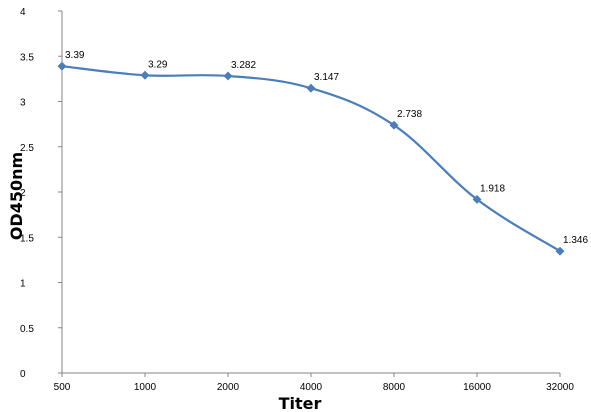  What do you see at coordinates (27, 148) in the screenshot?
I see `y-tick-label: 2.5` at bounding box center [27, 148].